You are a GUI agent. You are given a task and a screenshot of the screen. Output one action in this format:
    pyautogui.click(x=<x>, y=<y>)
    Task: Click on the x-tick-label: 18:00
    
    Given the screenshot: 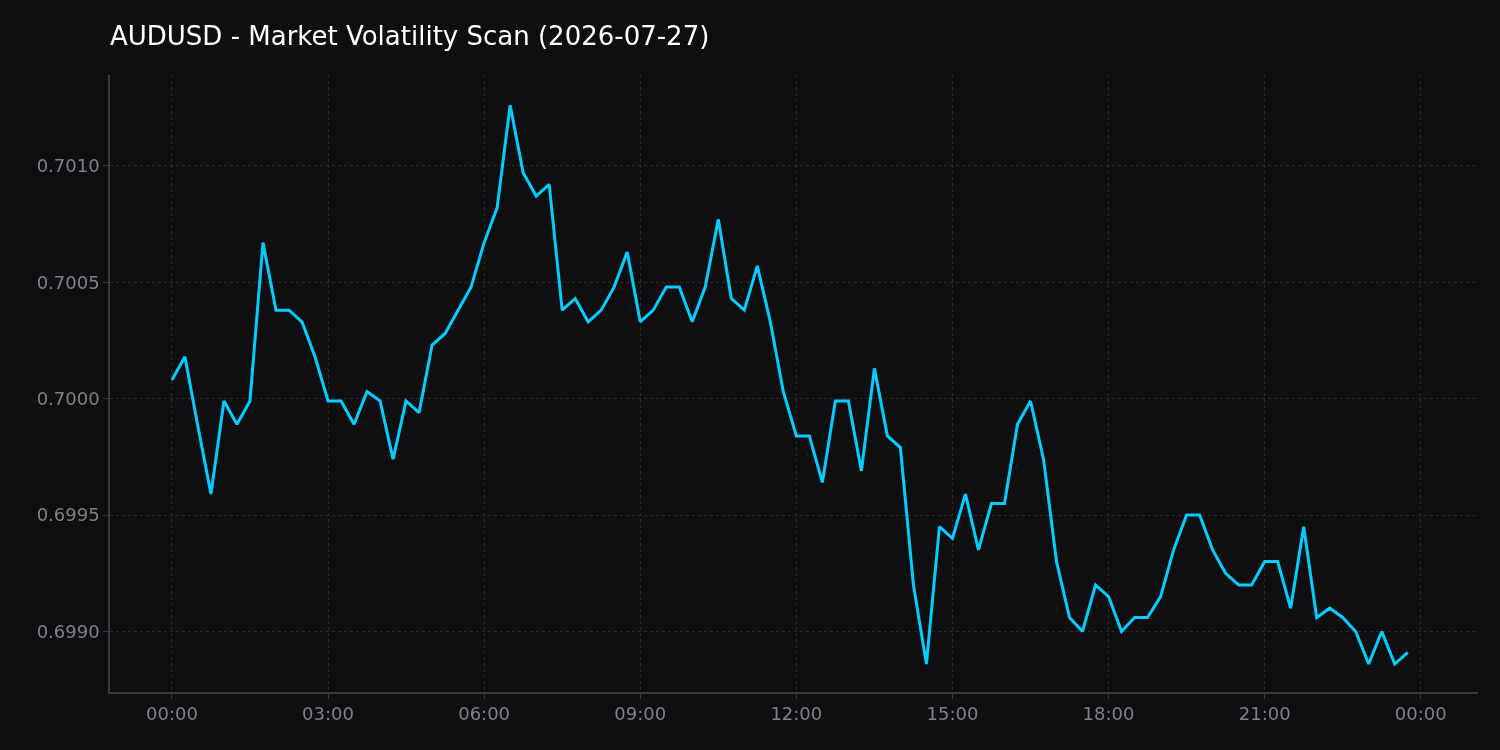 What is the action you would take?
    pyautogui.click(x=1108, y=714)
    